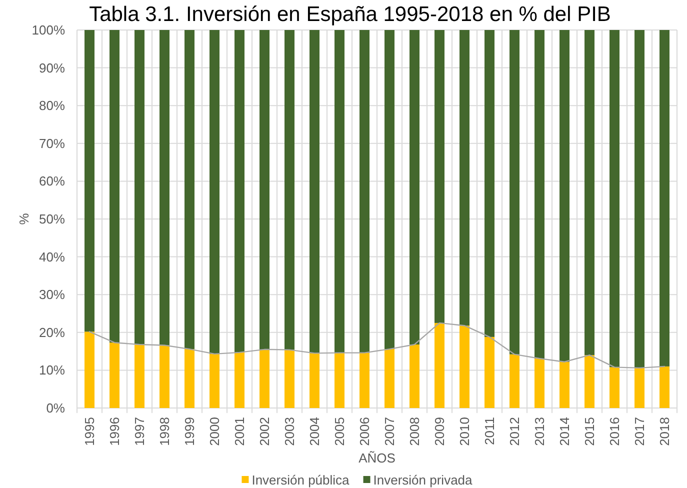 The height and width of the screenshot is (488, 687). Describe the element at coordinates (139, 431) in the screenshot. I see `x-tick-label: 1997` at that location.